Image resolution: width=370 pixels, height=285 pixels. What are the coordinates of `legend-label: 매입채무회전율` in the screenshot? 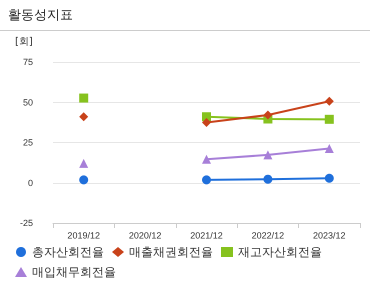 It's located at (74, 272).